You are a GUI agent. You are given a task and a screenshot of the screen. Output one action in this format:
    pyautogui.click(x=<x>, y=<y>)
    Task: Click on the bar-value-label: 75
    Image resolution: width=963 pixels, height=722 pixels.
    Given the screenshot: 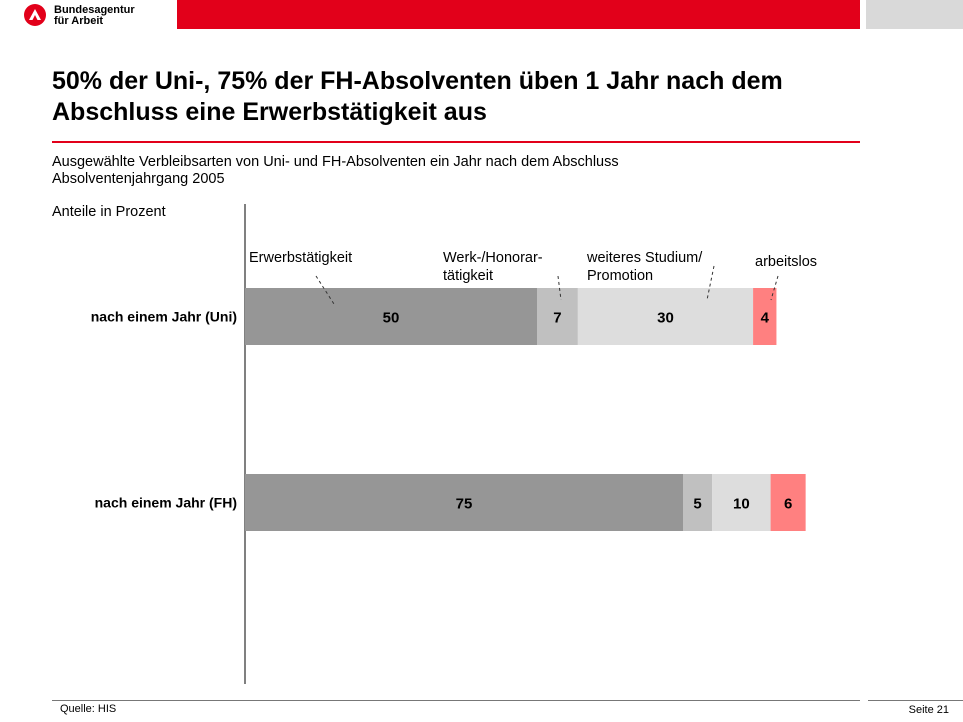 What is the action you would take?
    pyautogui.click(x=464, y=504)
    